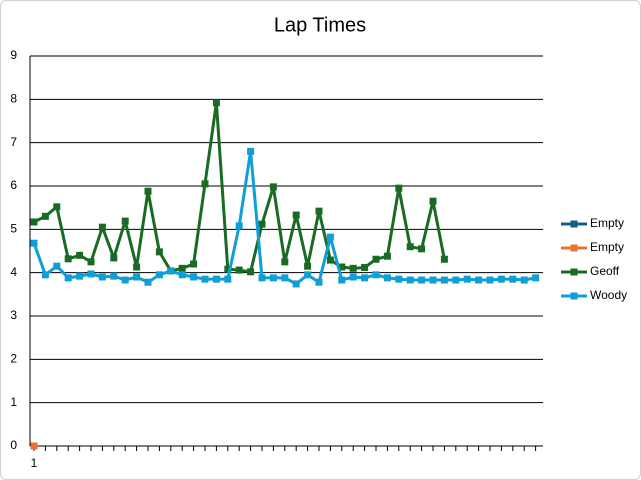  I want to click on y-tick-label: 9, so click(13, 55).